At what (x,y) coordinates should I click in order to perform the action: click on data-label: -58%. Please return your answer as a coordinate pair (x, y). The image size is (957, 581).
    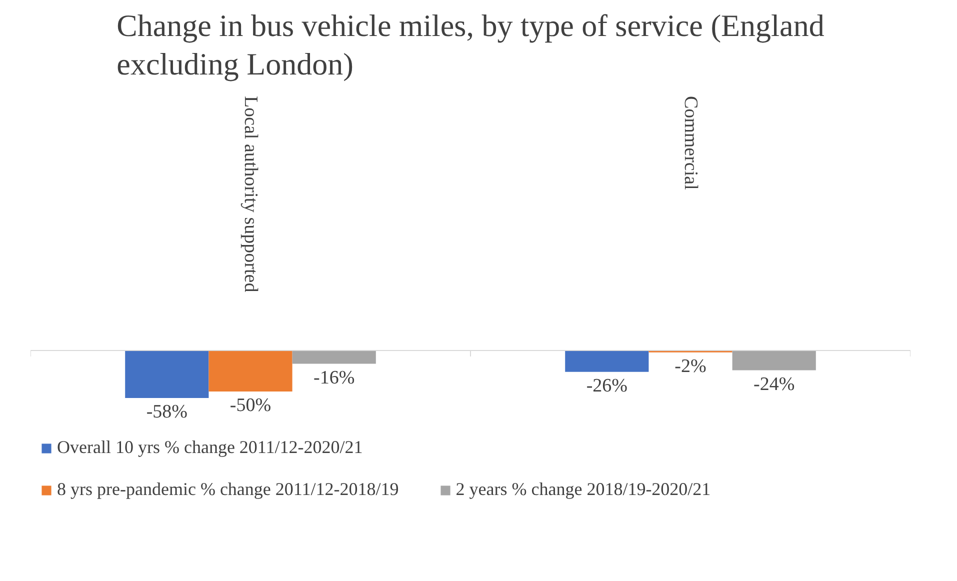
    Looking at the image, I should click on (167, 412).